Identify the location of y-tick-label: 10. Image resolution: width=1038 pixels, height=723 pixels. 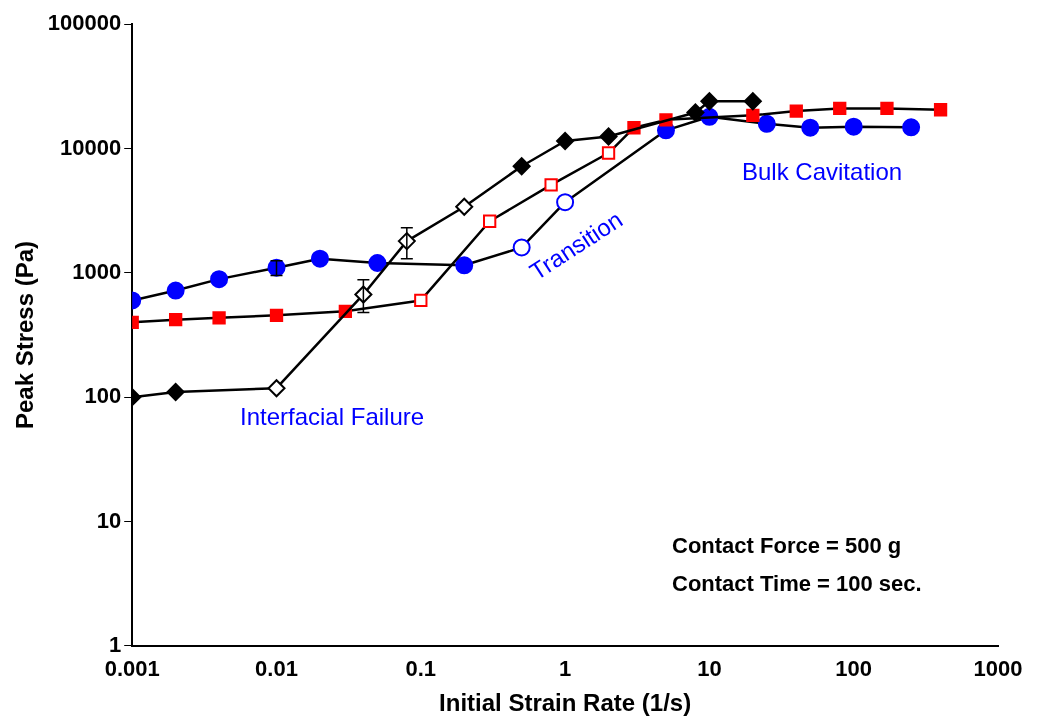
(109, 520).